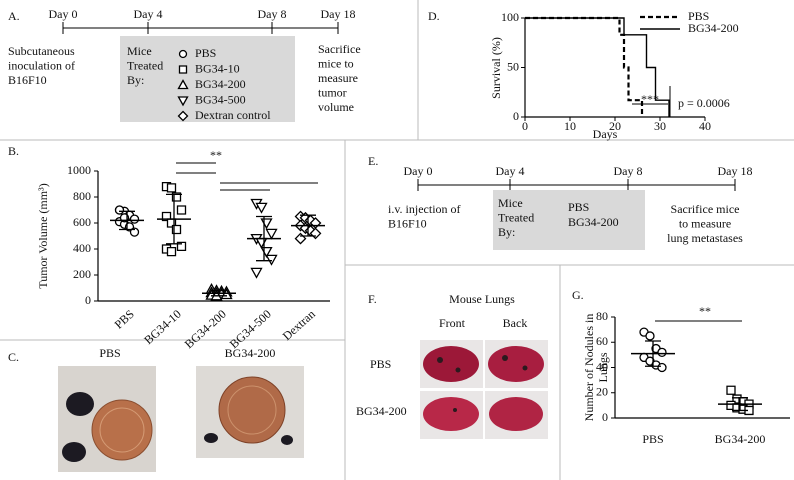 Image resolution: width=794 pixels, height=480 pixels. I want to click on y-tick-label: 400, so click(82, 248).